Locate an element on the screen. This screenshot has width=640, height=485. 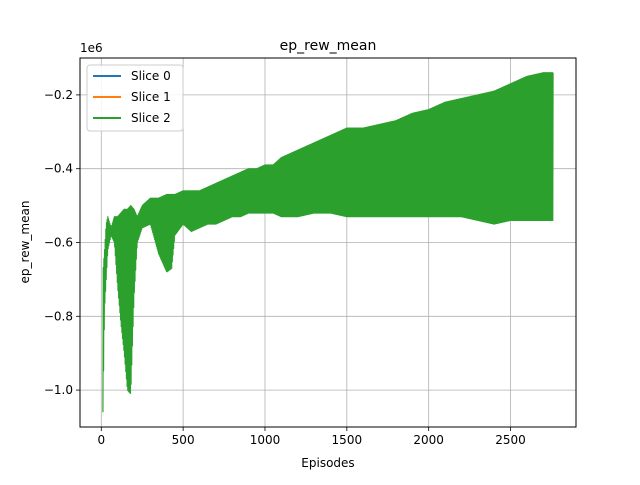
legend-label-slice-1: Slice 1 is located at coordinates (151, 97).